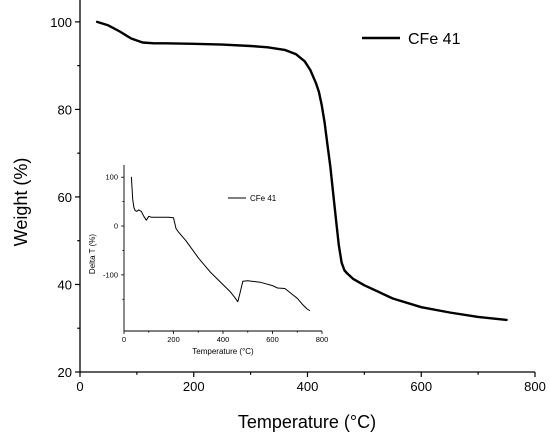 Image resolution: width=550 pixels, height=435 pixels. I want to click on main-x-tick-label: 400, so click(308, 386).